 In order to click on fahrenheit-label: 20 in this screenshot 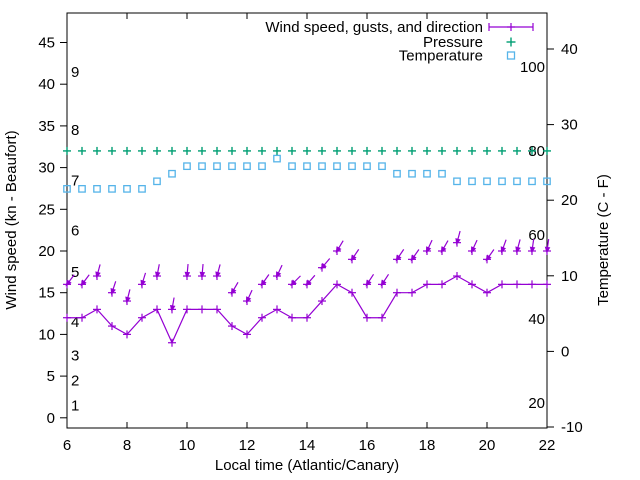, I will do `click(536, 403)`.